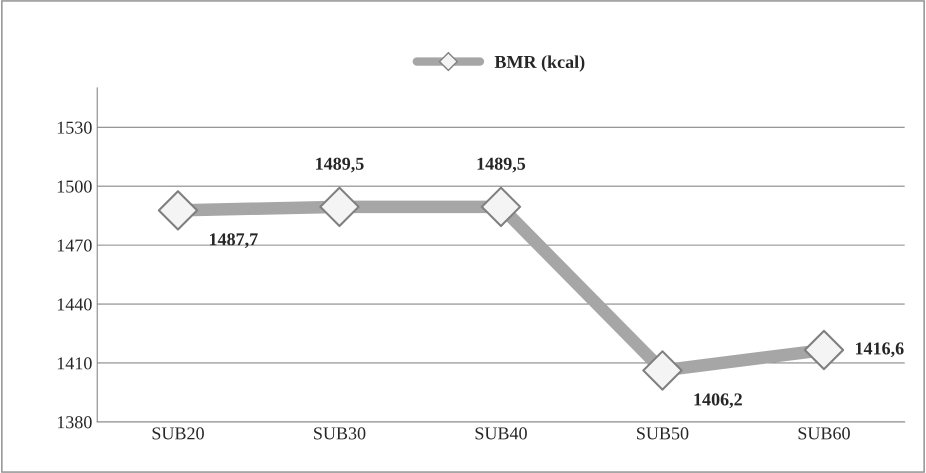 The height and width of the screenshot is (473, 926). What do you see at coordinates (340, 433) in the screenshot?
I see `x-tick-label: SUB30` at bounding box center [340, 433].